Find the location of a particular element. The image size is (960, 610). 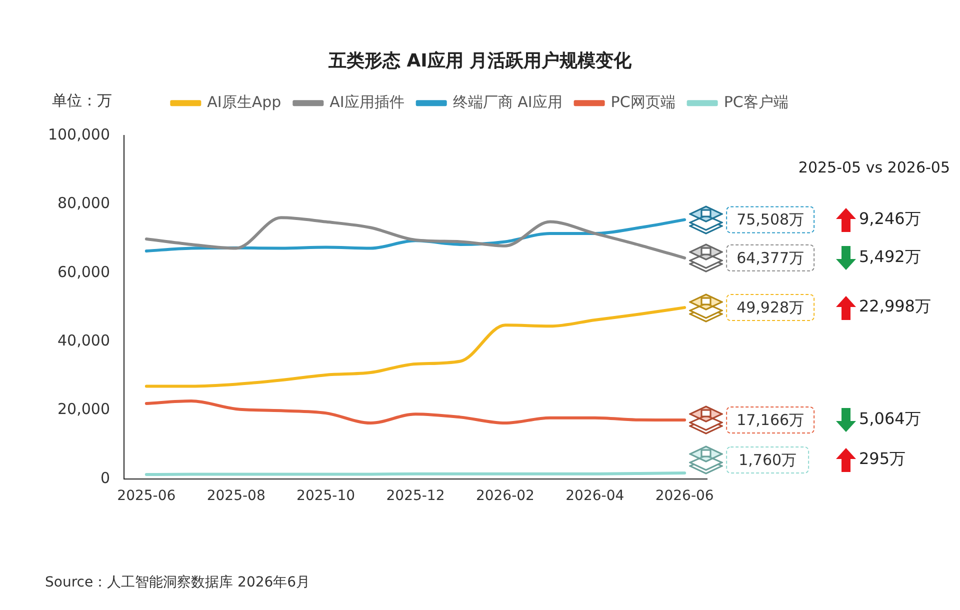

text: 5,064万 is located at coordinates (890, 418).